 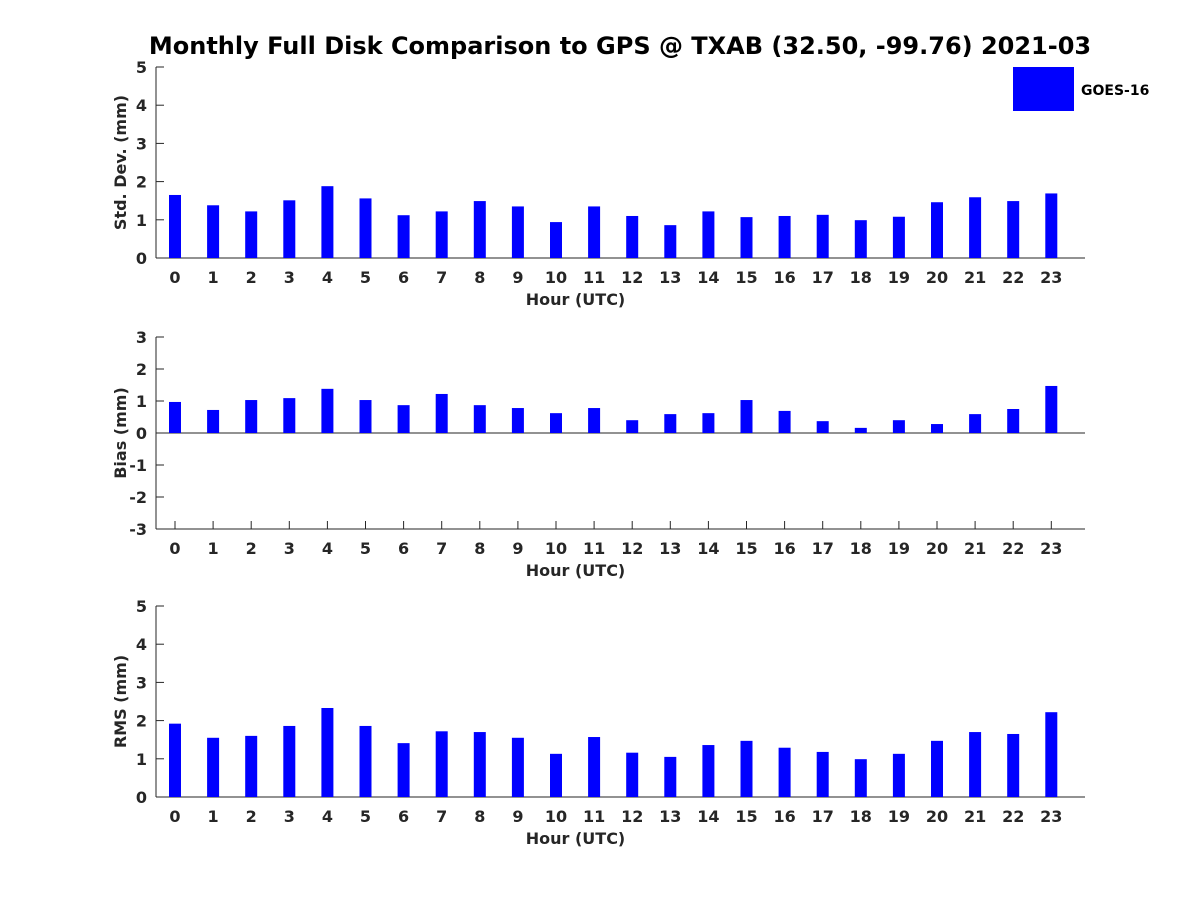 What do you see at coordinates (327, 548) in the screenshot?
I see `x-tick-label: 4` at bounding box center [327, 548].